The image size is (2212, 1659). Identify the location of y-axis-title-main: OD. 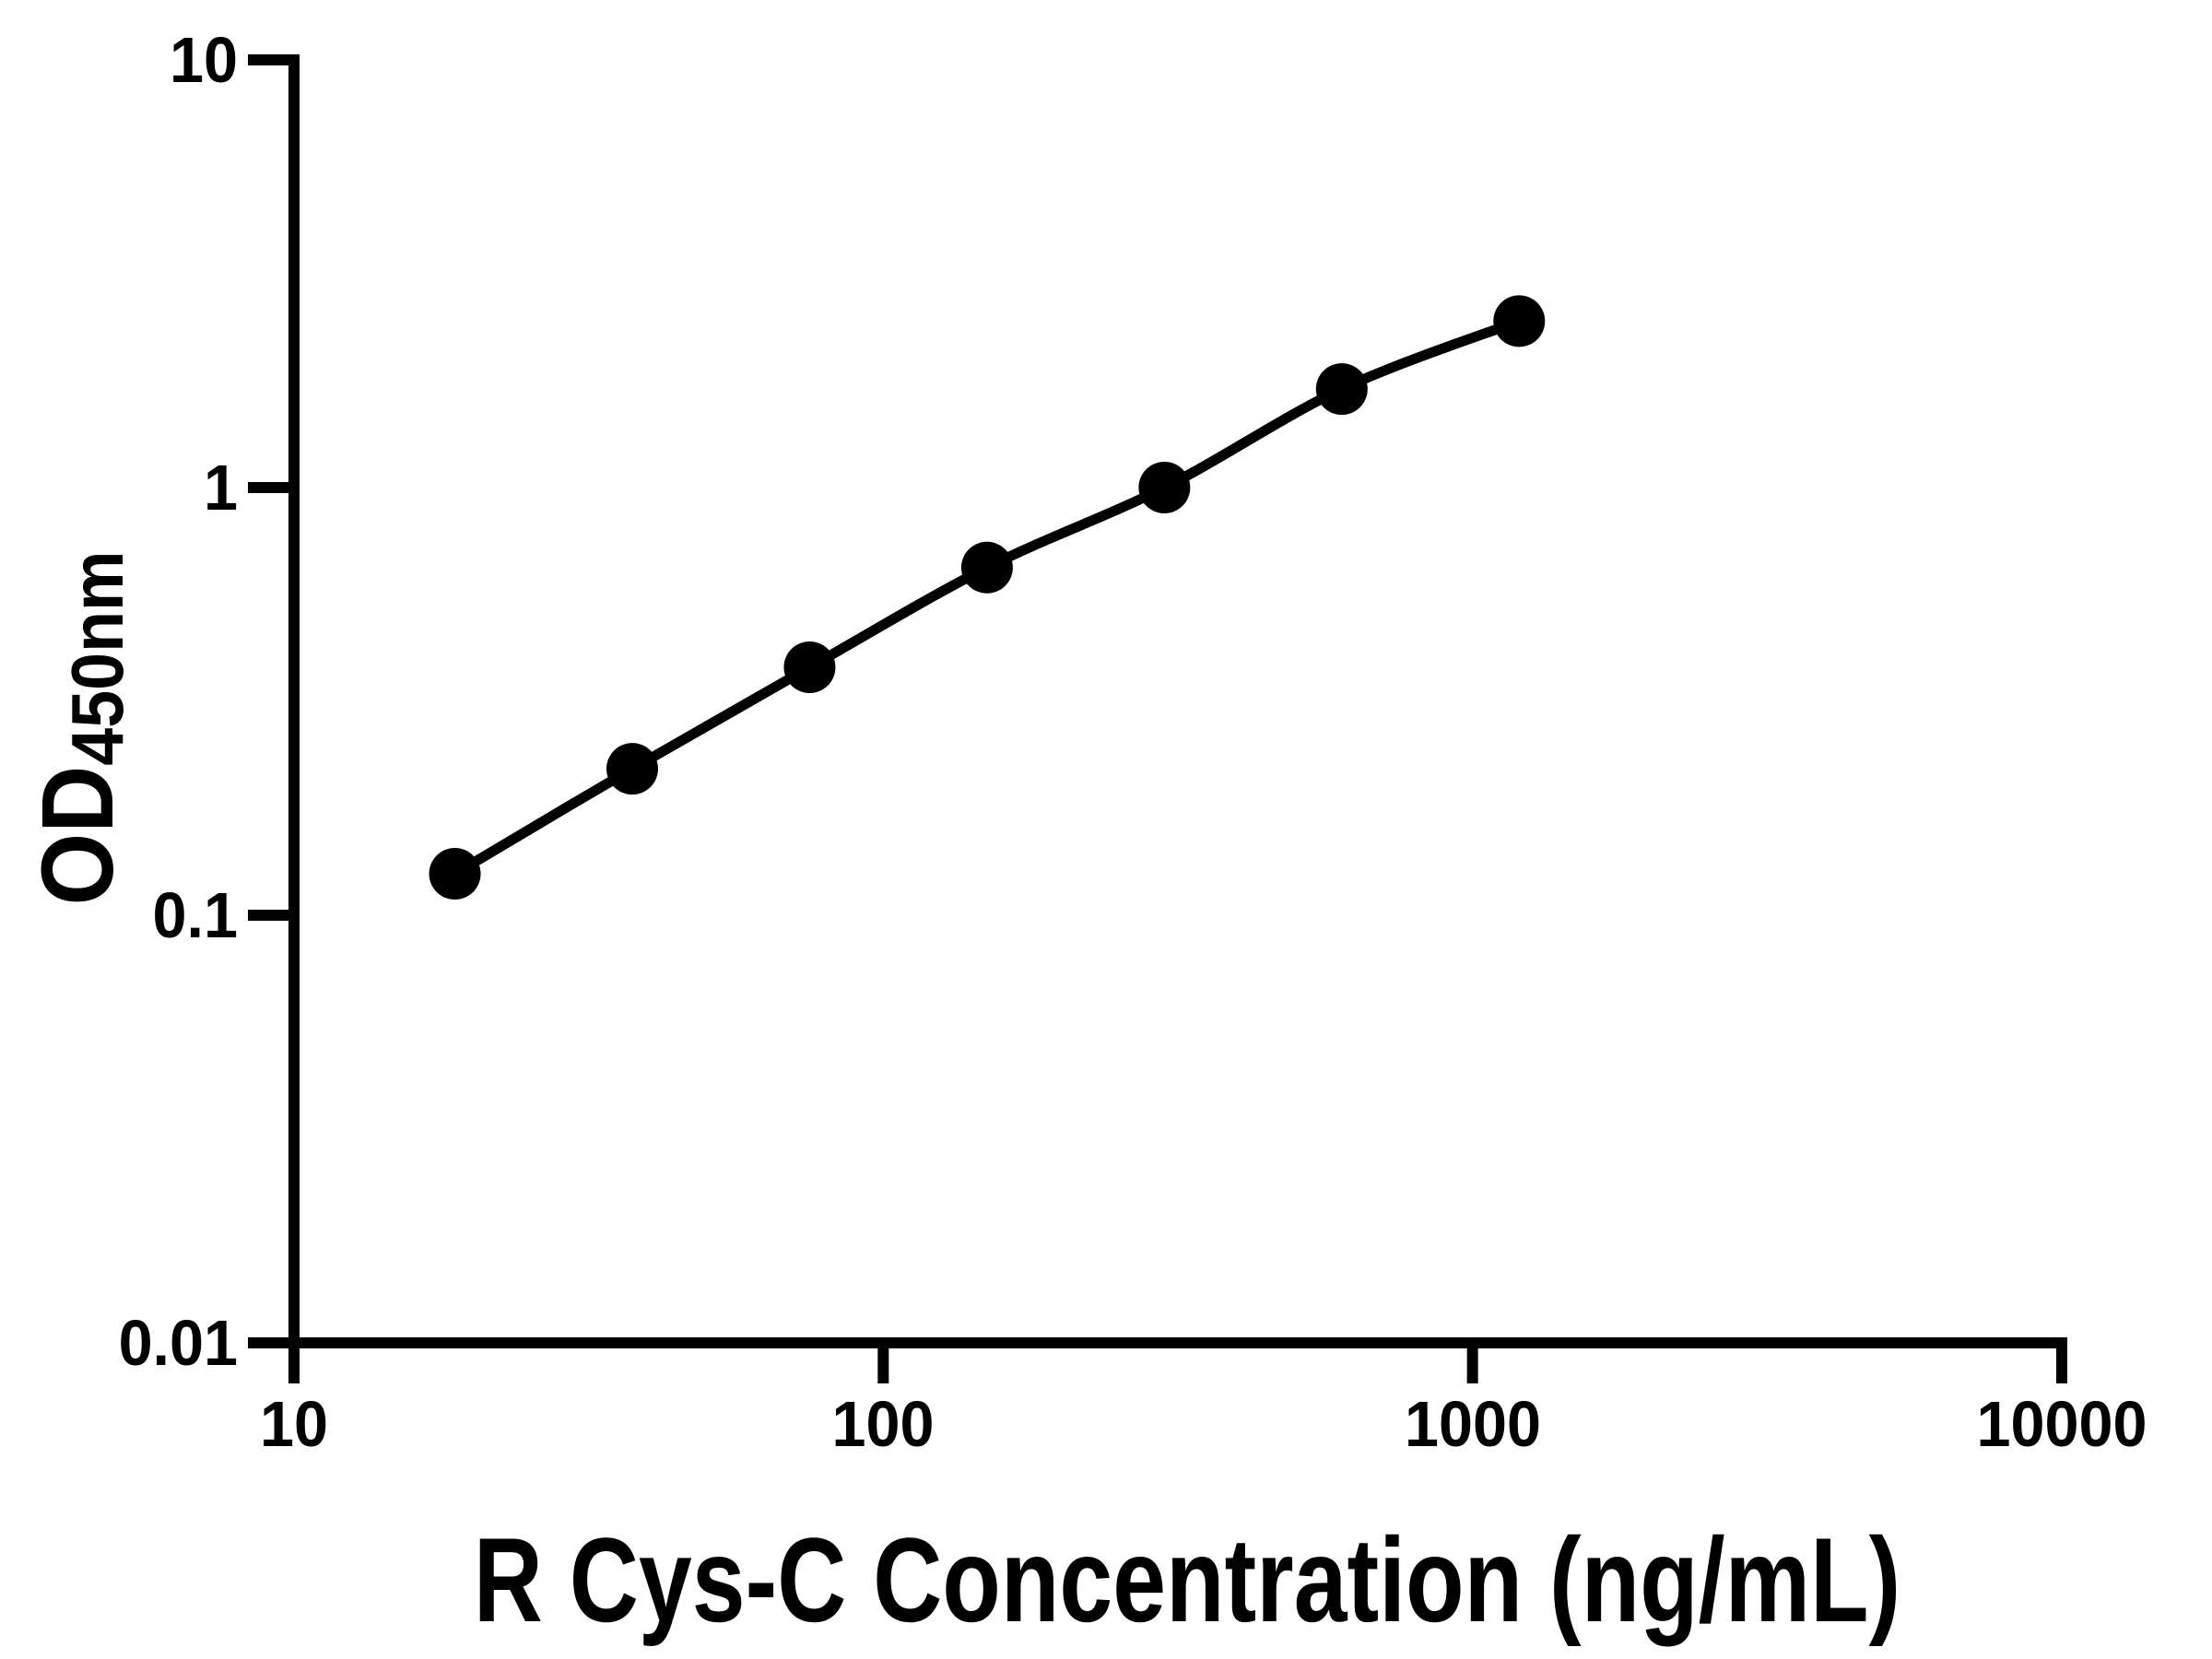
(78, 835).